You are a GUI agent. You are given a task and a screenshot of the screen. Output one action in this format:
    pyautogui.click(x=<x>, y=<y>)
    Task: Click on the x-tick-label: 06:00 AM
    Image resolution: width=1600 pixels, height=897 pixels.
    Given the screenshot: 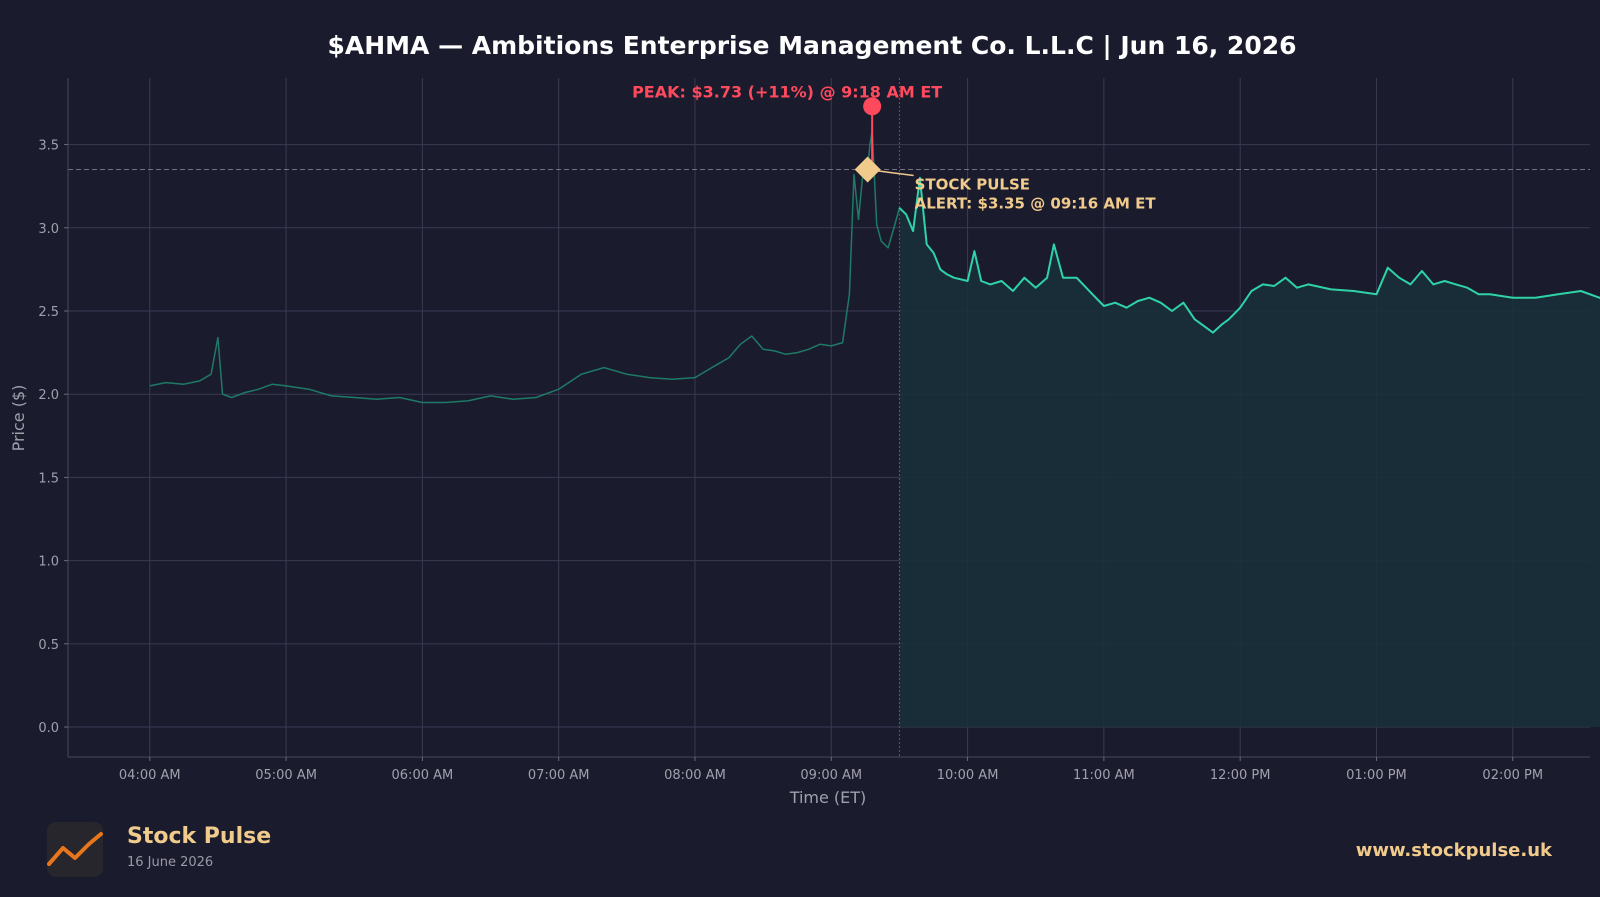 What is the action you would take?
    pyautogui.click(x=423, y=775)
    